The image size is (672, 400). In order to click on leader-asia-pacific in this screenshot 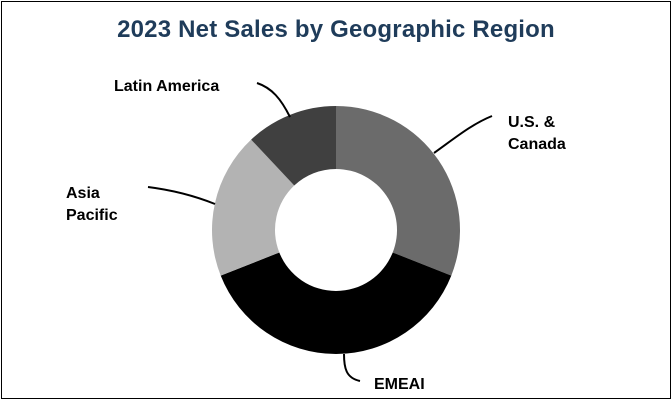, I will do `click(181, 195)`.